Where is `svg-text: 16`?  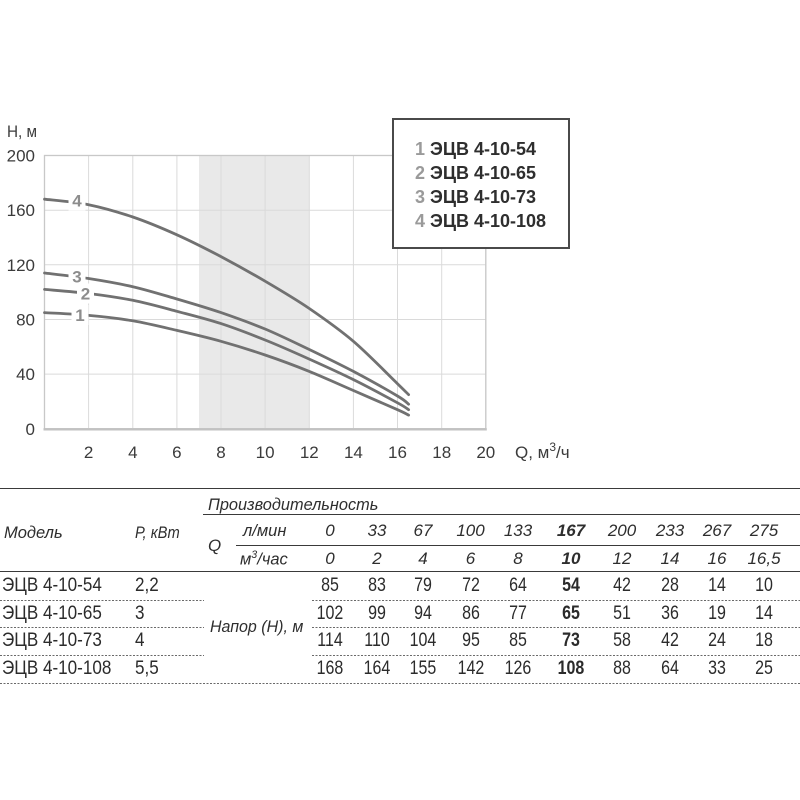 svg-text: 16 is located at coordinates (397, 452).